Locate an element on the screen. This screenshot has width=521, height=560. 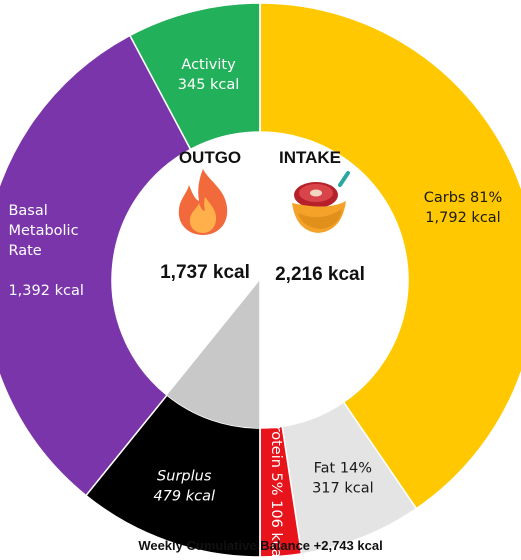
intake-label-carbs: Carbs 81% 1,792 kcal is located at coordinates (463, 208).